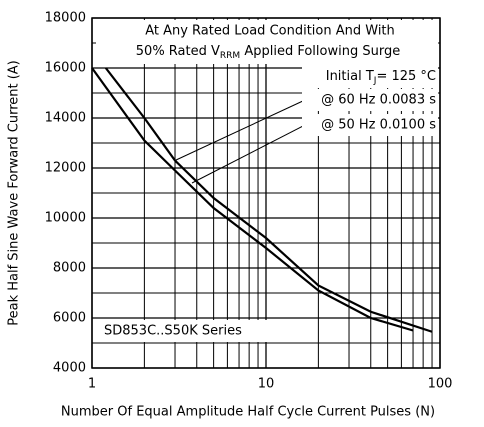  I want to click on y-tick-label: 8000, so click(69, 268).